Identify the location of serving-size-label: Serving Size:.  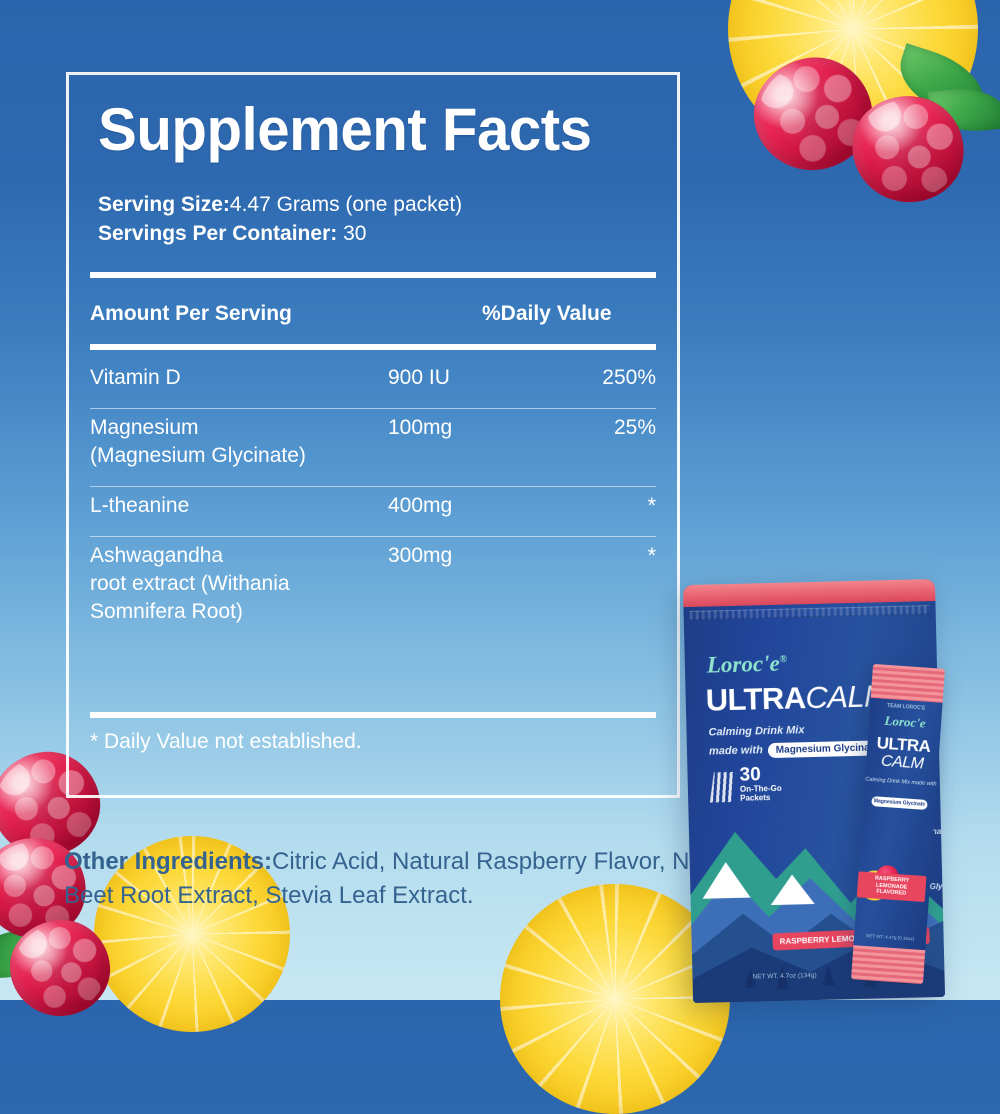
(164, 204).